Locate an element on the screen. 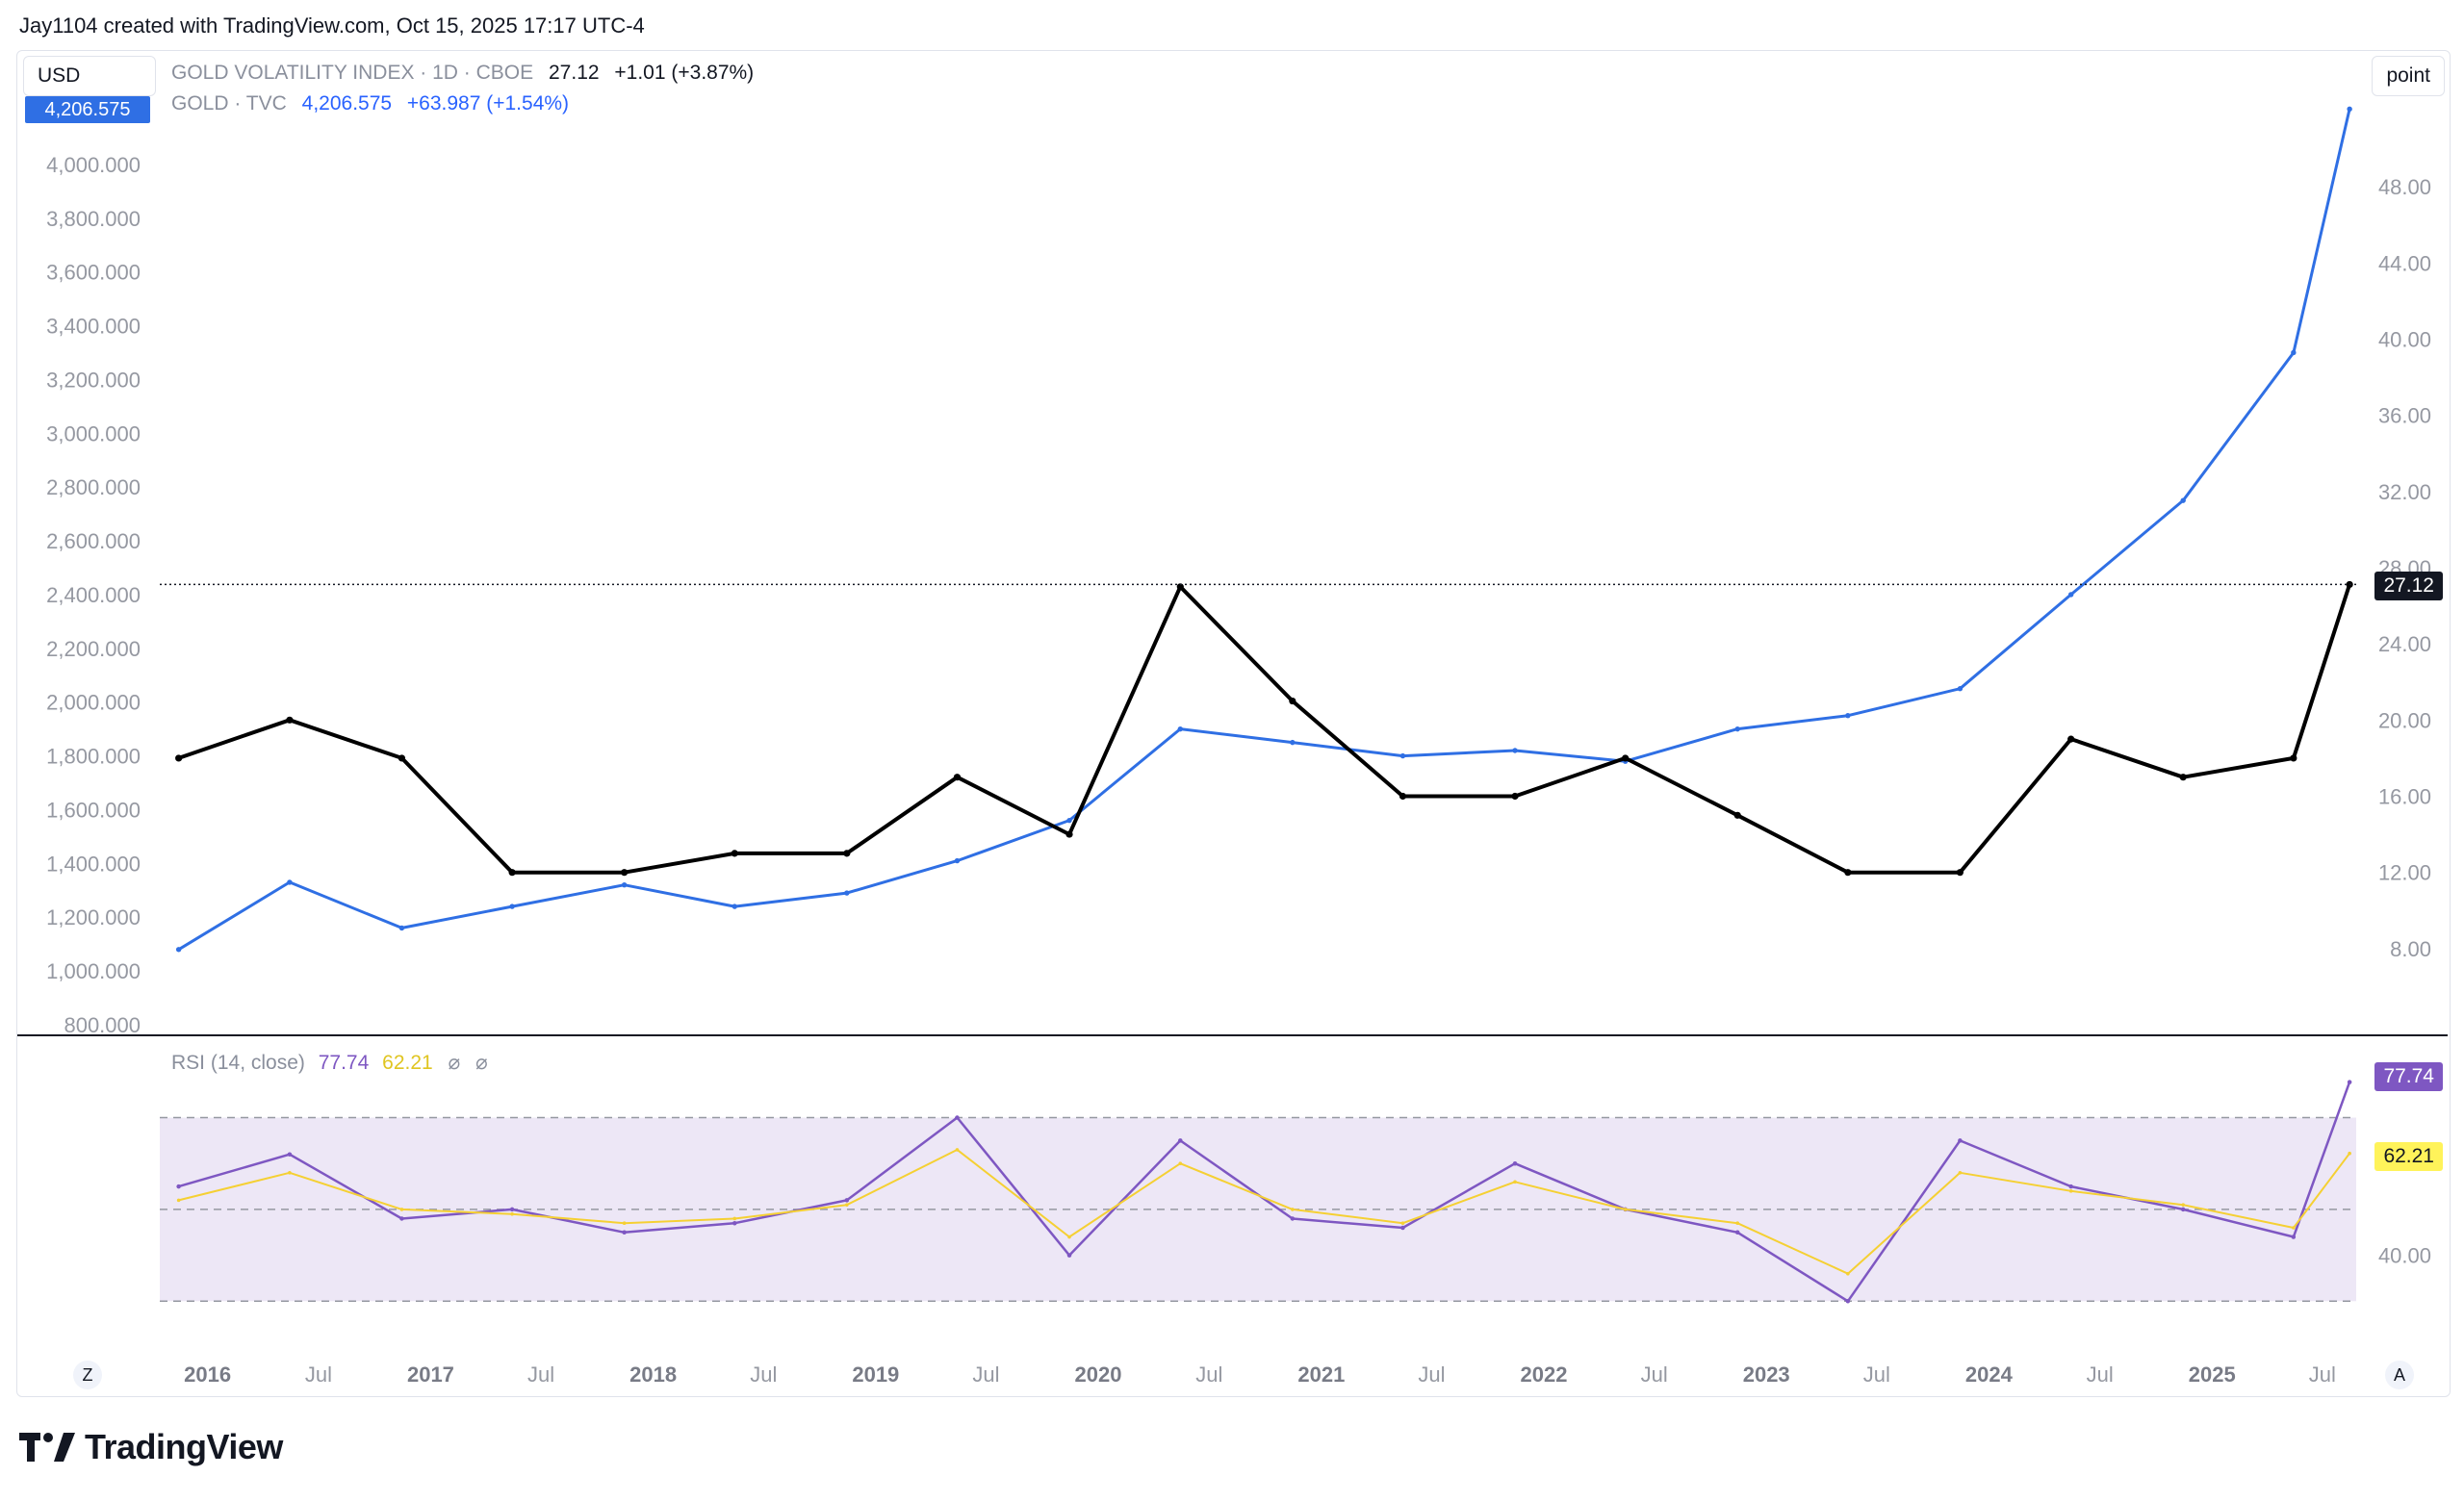  left-axis-tick-label: 1,400.000 is located at coordinates (93, 864).